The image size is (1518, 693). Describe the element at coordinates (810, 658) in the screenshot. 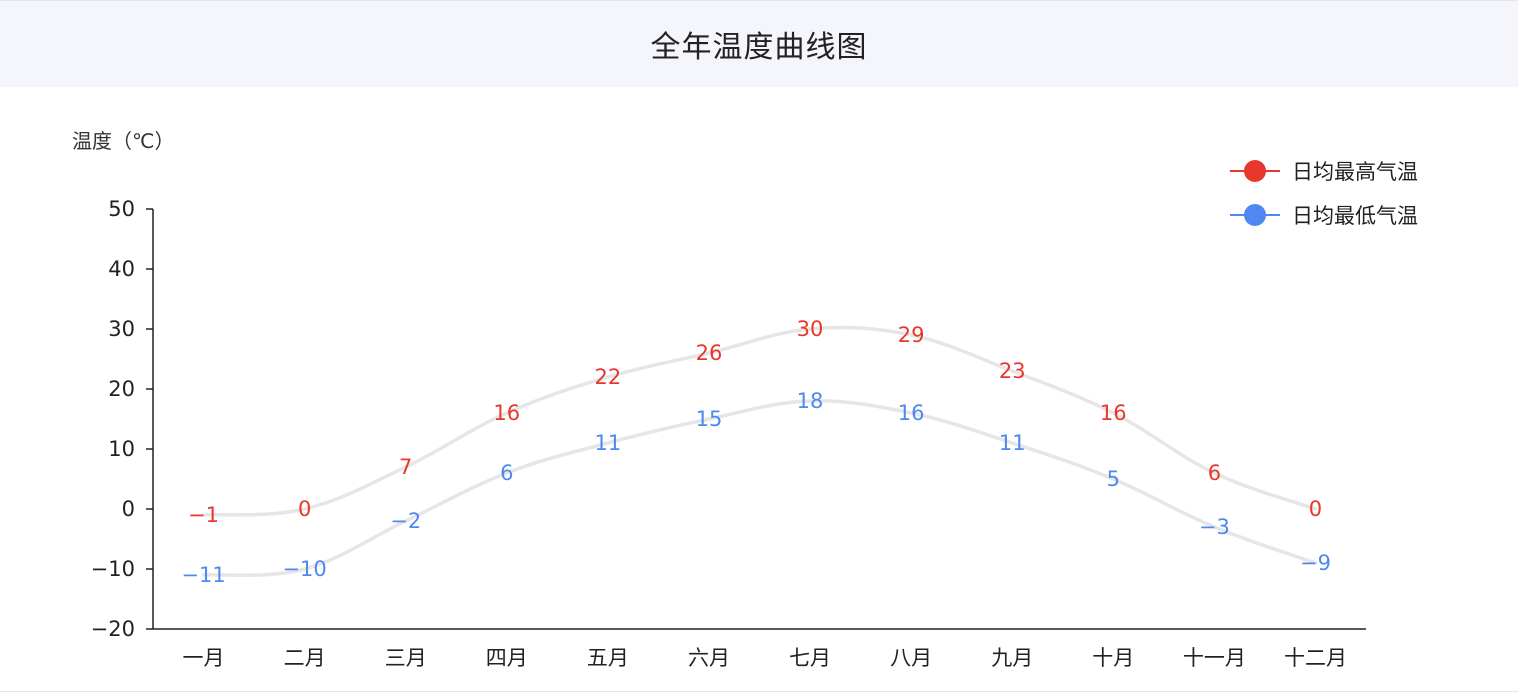

I see `x-tick-label: 七月` at that location.